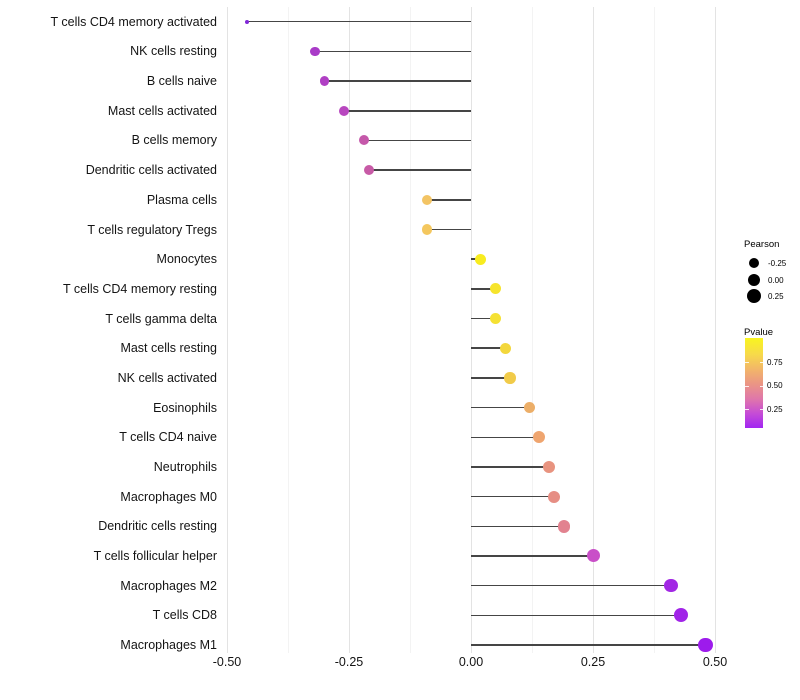 Image resolution: width=800 pixels, height=700 pixels. I want to click on x-tick-label: 0.00, so click(471, 662).